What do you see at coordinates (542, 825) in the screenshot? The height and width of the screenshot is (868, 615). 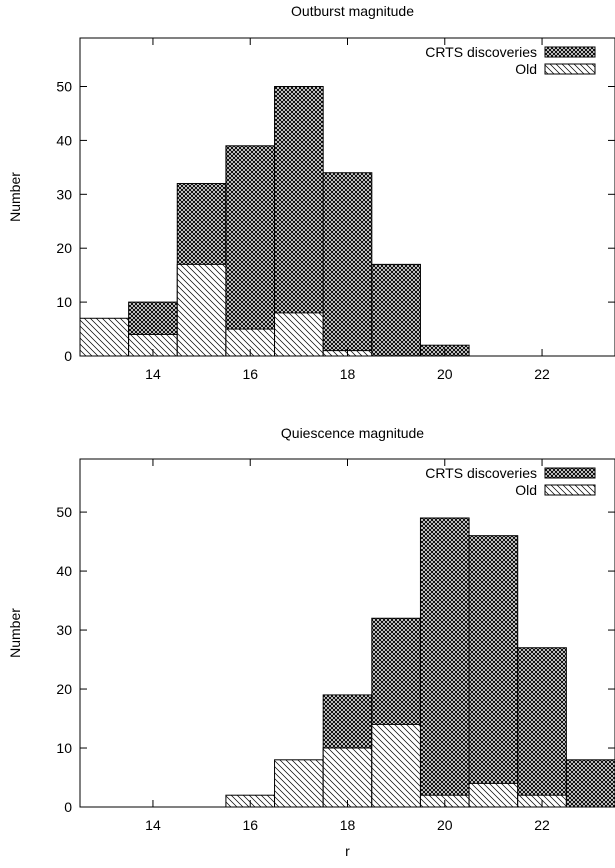 I see `panel2-xtick-label-22: 22` at bounding box center [542, 825].